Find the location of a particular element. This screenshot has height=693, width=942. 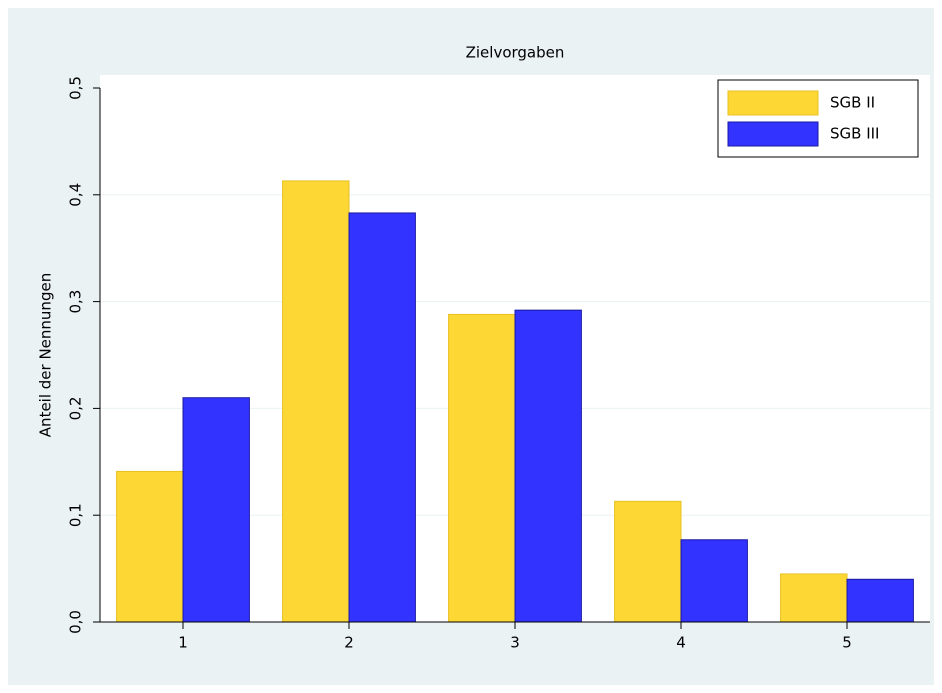

y-tick-label: 0,4 is located at coordinates (76, 195).